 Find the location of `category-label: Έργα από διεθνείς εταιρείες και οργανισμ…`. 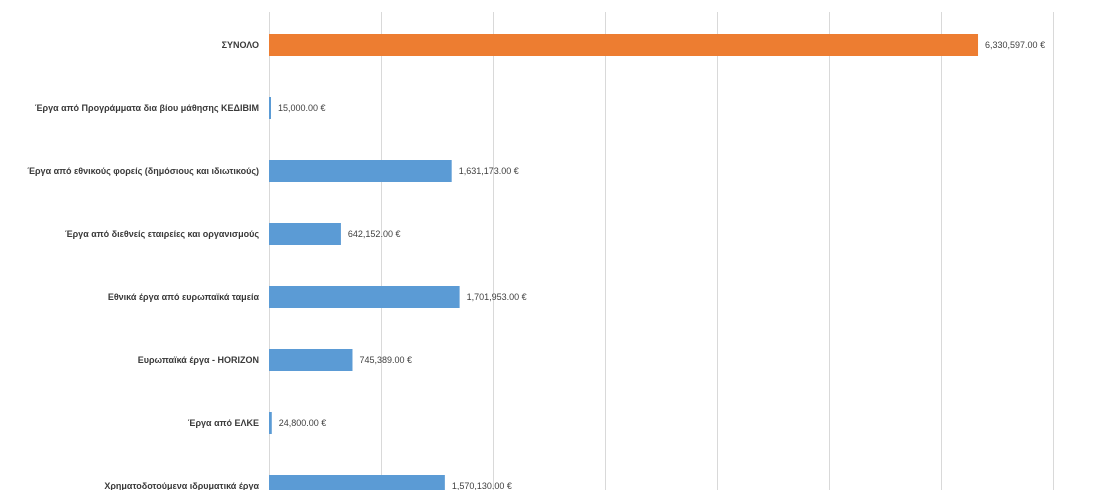

category-label: Έργα από διεθνείς εταιρείες και οργανισμ… is located at coordinates (162, 234).